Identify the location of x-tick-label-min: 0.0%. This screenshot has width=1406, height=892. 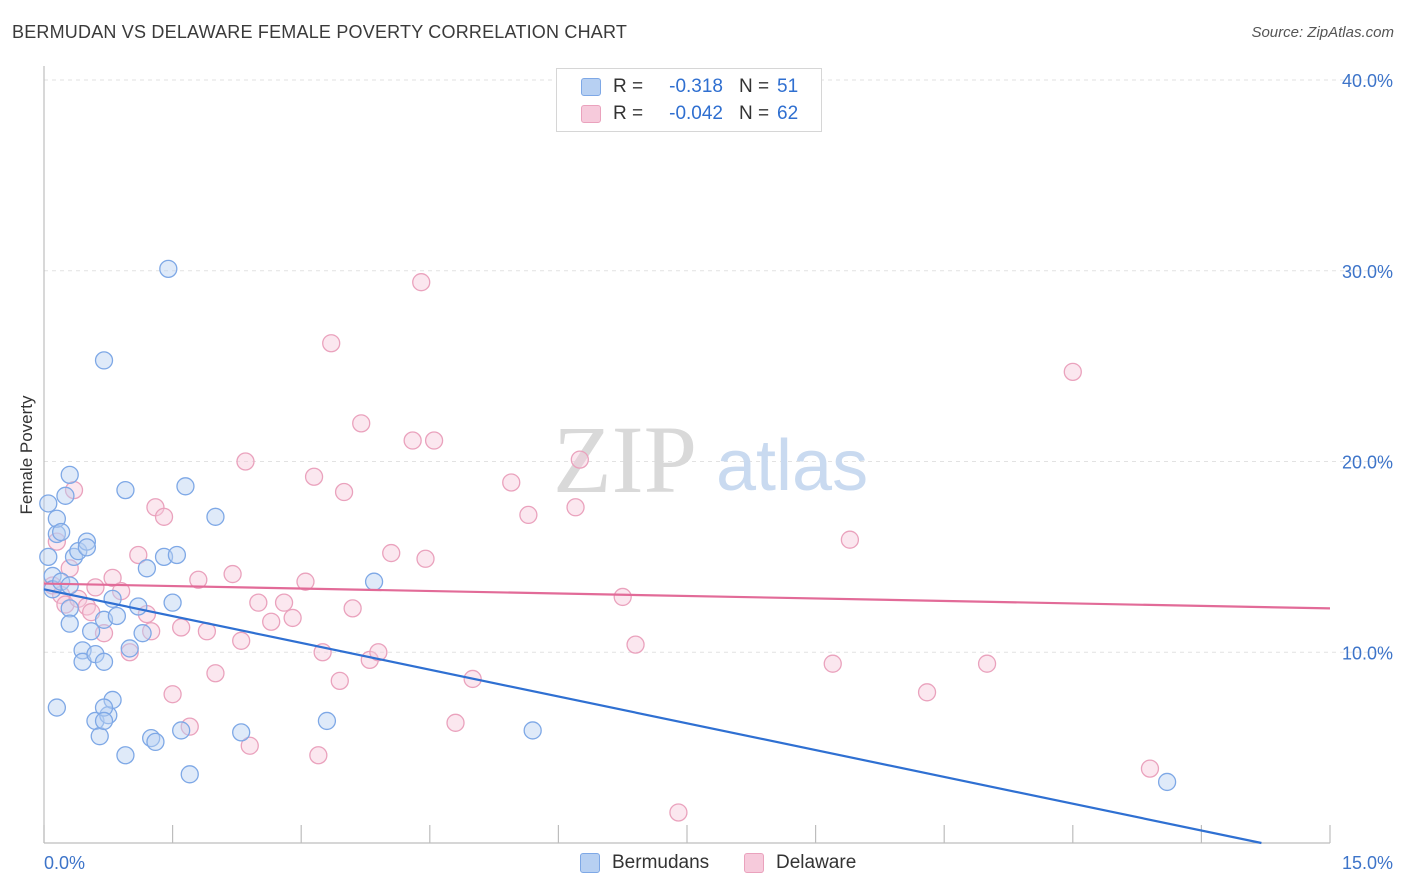
(64, 863).